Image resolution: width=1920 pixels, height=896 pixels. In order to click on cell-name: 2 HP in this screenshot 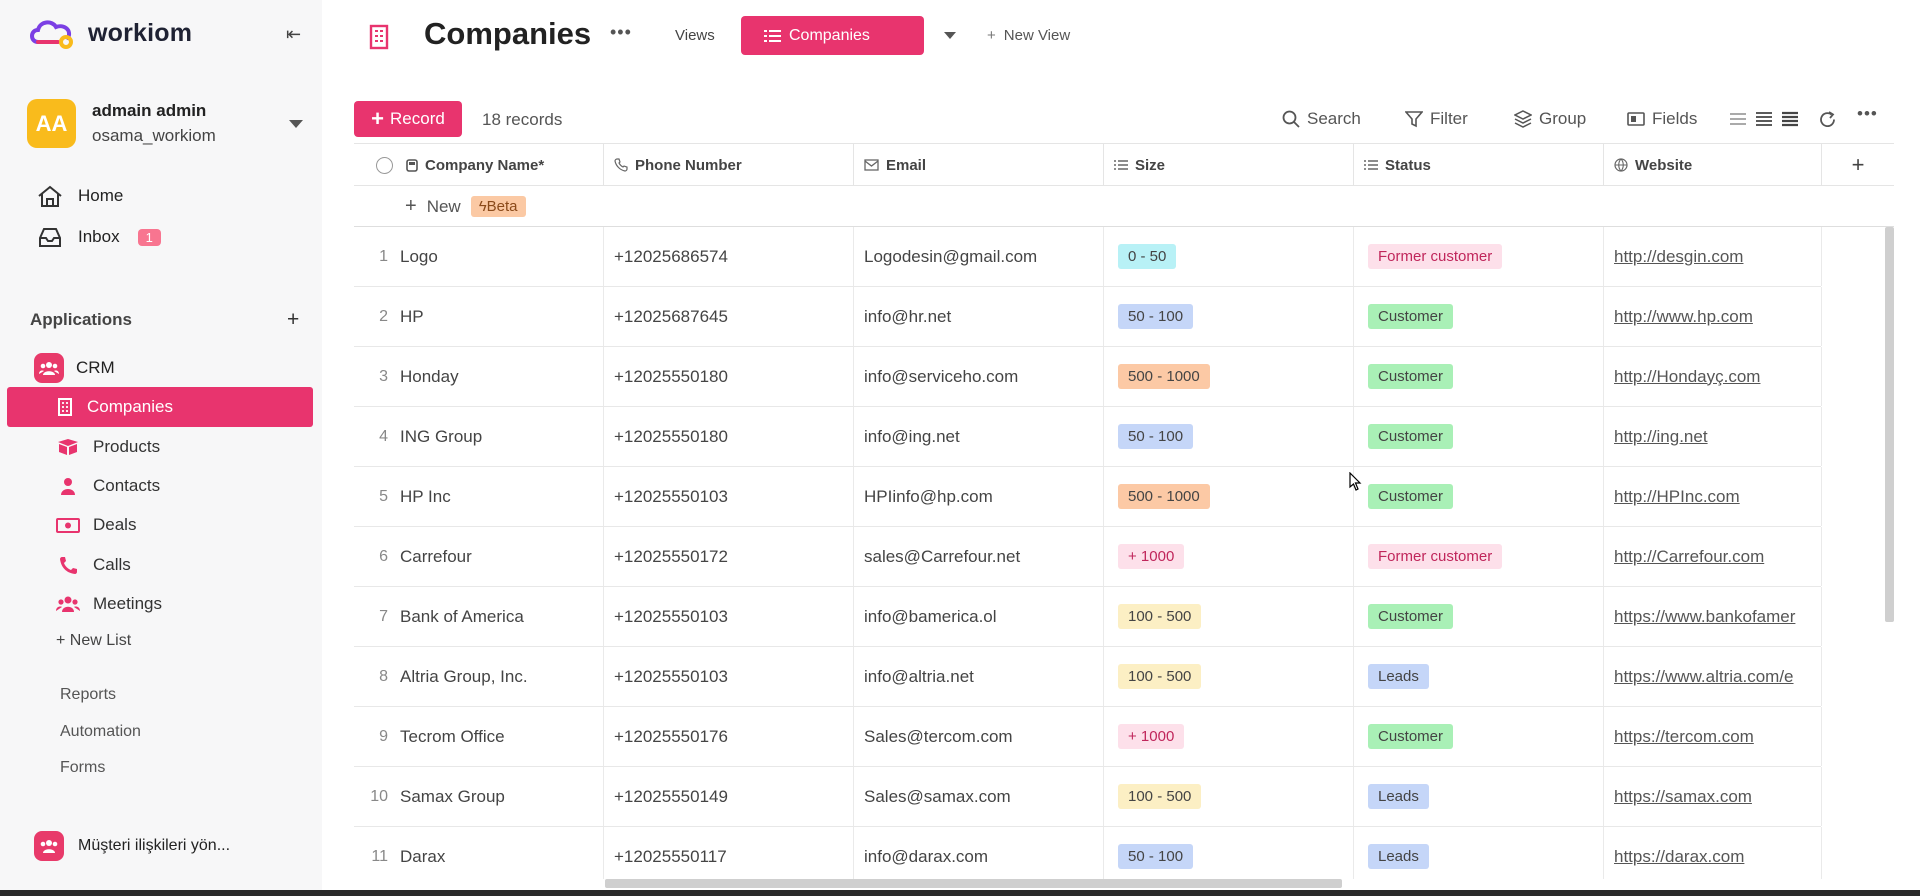, I will do `click(479, 316)`.